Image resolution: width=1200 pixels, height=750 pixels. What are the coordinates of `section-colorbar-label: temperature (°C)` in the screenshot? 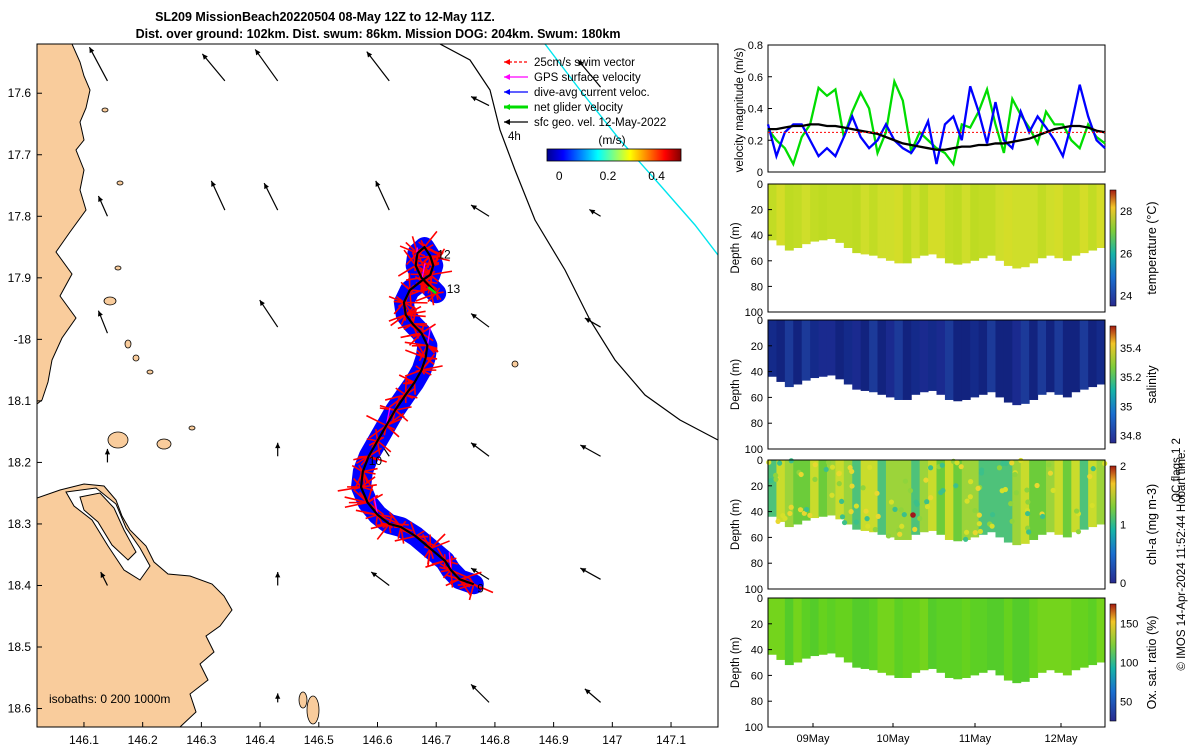 It's located at (1152, 247).